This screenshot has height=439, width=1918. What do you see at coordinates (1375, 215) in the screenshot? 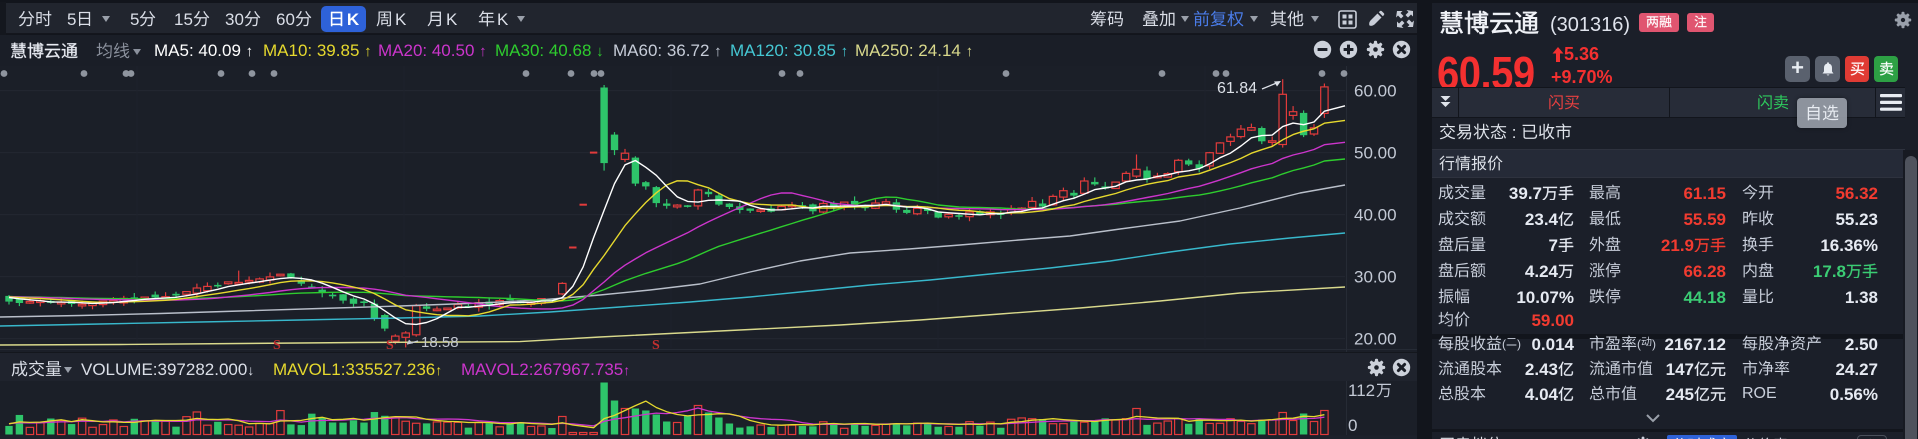
I see `svg-text: 40.00` at bounding box center [1375, 215].